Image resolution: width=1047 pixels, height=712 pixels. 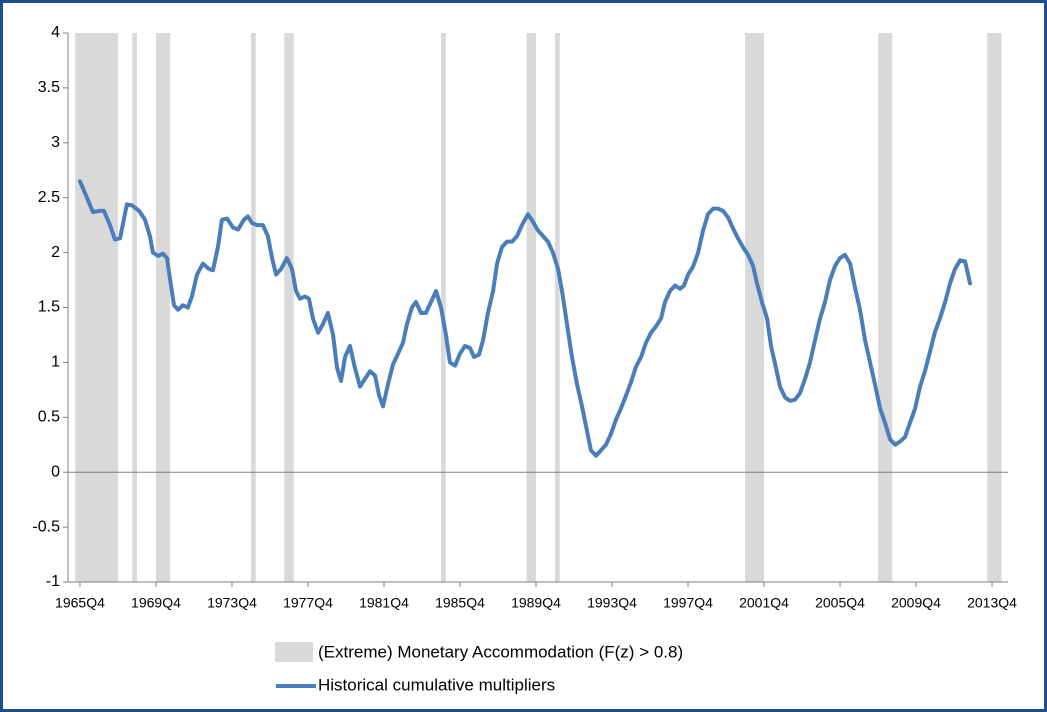 I want to click on x-tick-label: 1969Q4, so click(x=156, y=603).